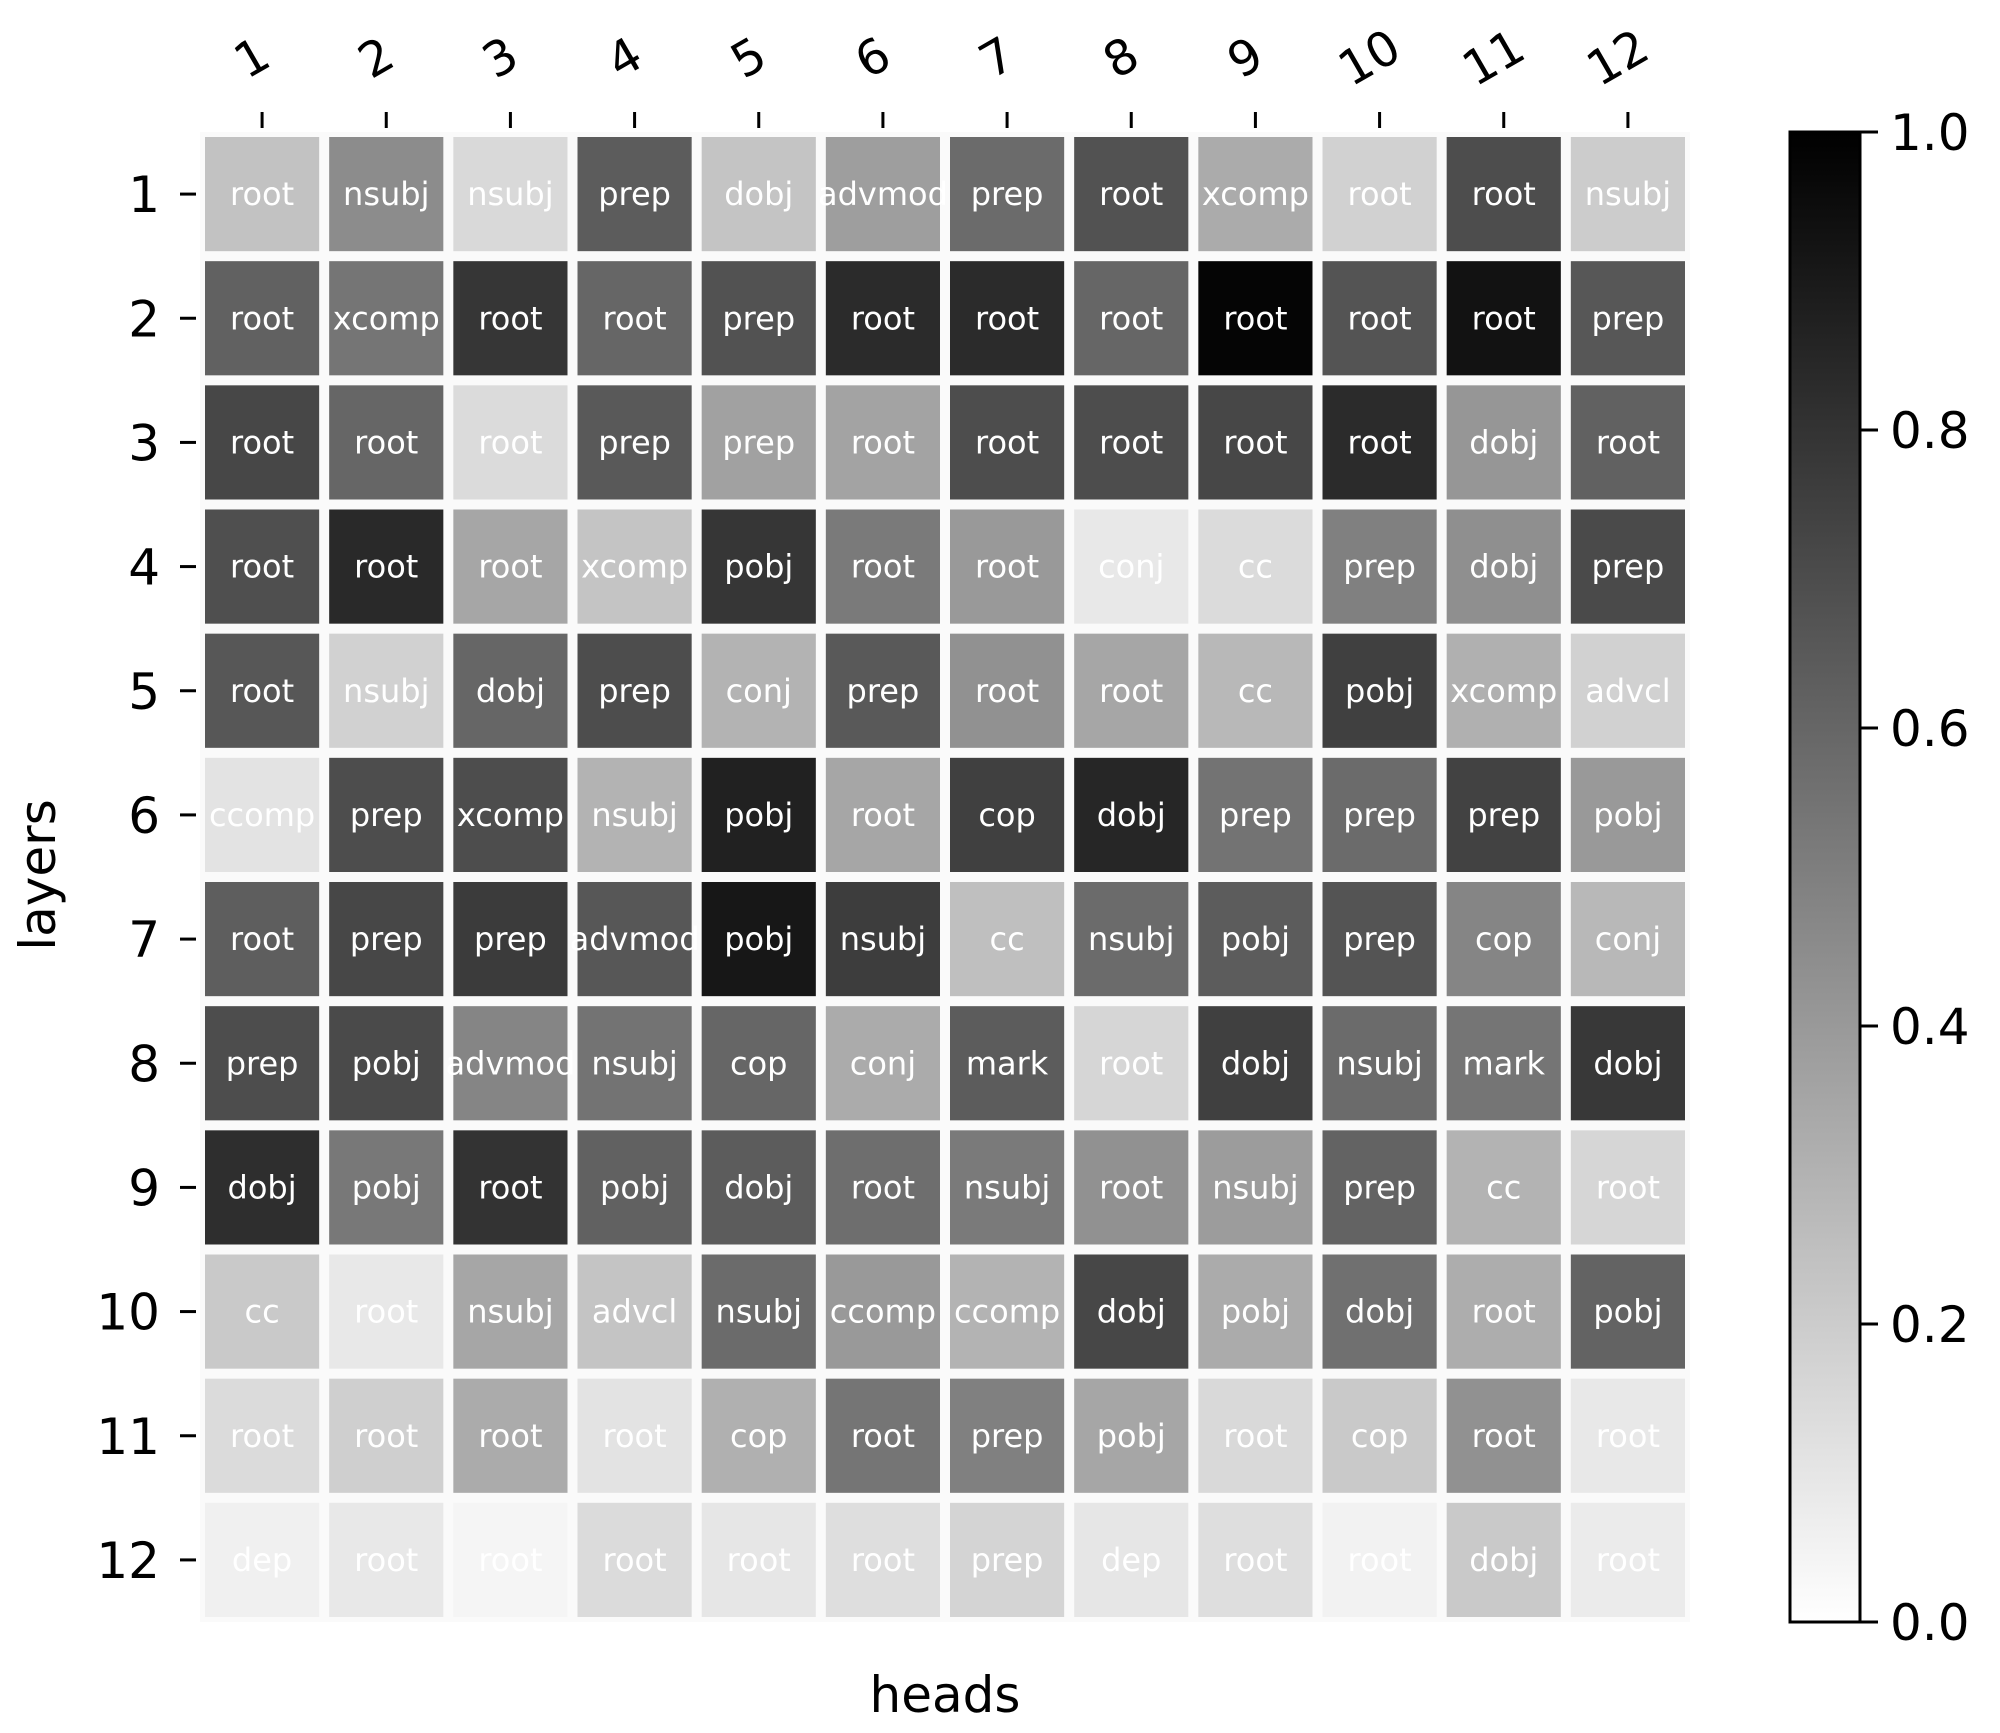  Describe the element at coordinates (262, 1560) in the screenshot. I see `cell-label: dep` at that location.